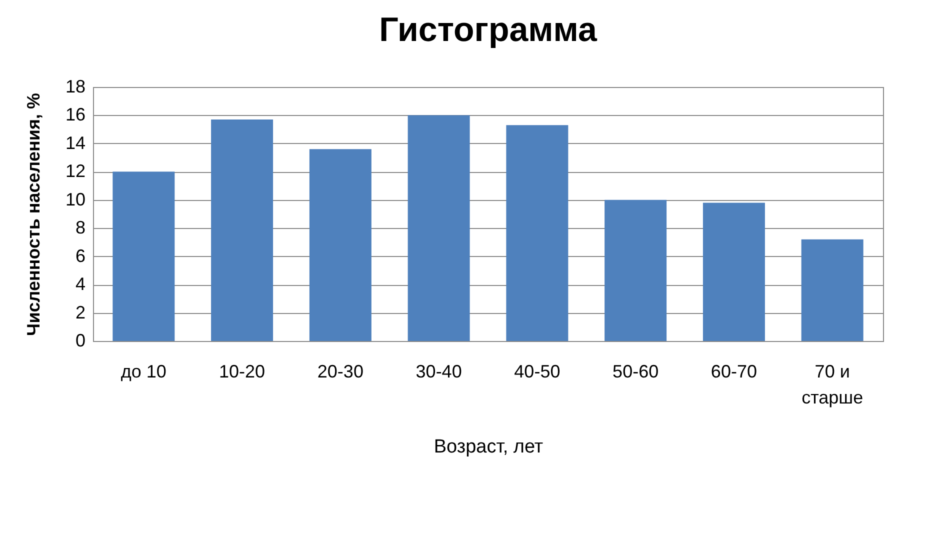 Image resolution: width=946 pixels, height=558 pixels. Describe the element at coordinates (537, 372) in the screenshot. I see `x-tick-label: 40-50` at that location.